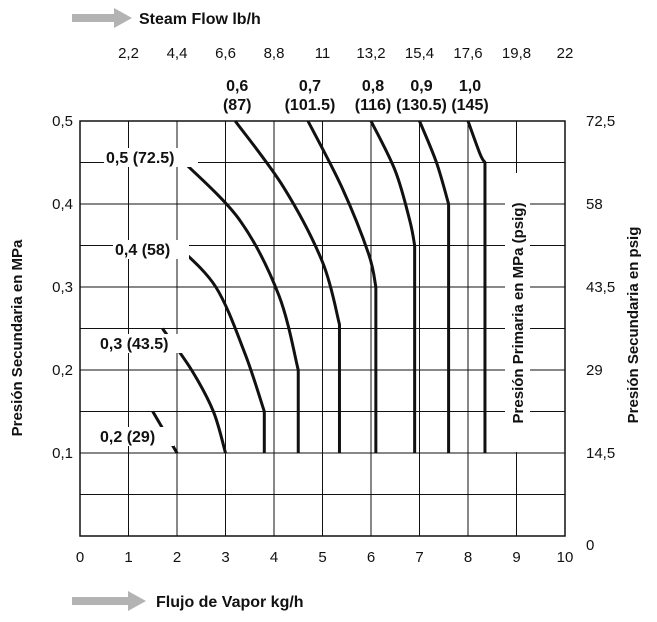 The height and width of the screenshot is (622, 657). Describe the element at coordinates (516, 53) in the screenshot. I see `top-tick-label: 19,8` at that location.